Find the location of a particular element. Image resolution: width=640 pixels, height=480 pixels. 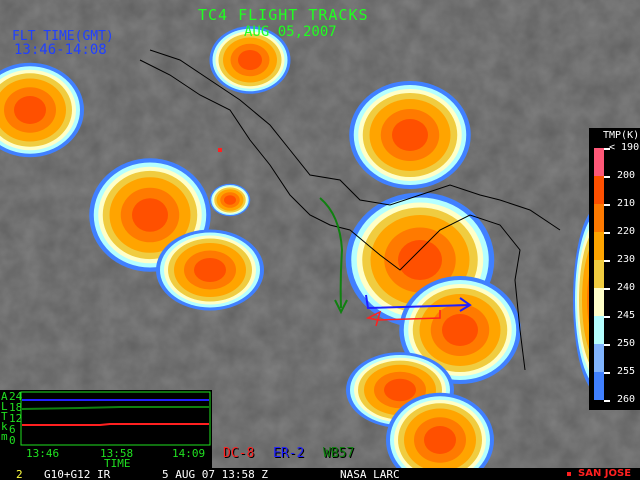

colorbar-label: < 190 is located at coordinates (624, 147).